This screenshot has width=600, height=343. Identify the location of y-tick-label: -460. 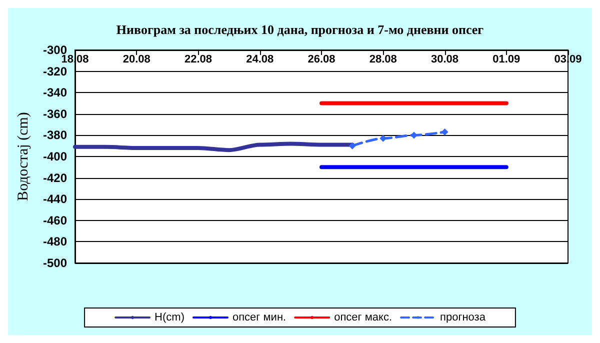
(55, 220).